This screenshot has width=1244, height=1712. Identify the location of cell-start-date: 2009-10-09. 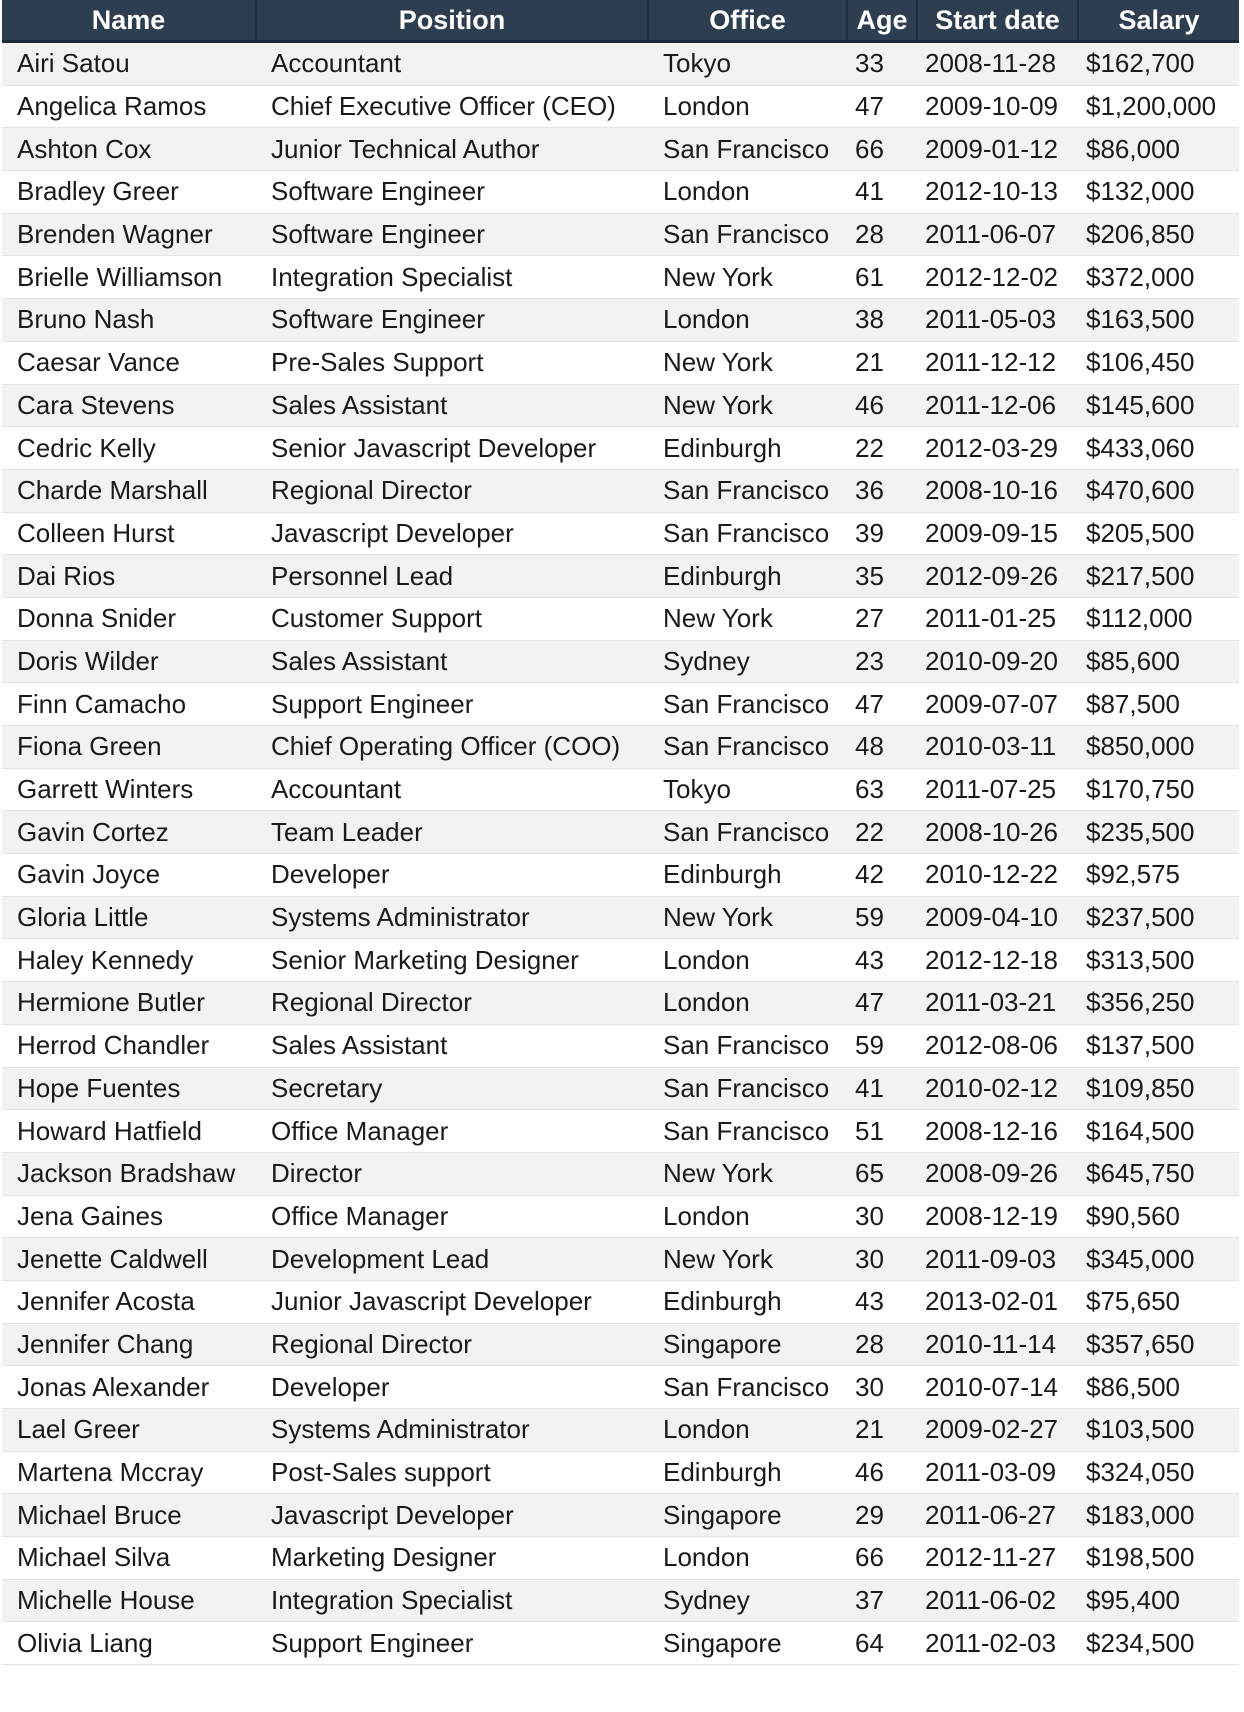
(997, 107).